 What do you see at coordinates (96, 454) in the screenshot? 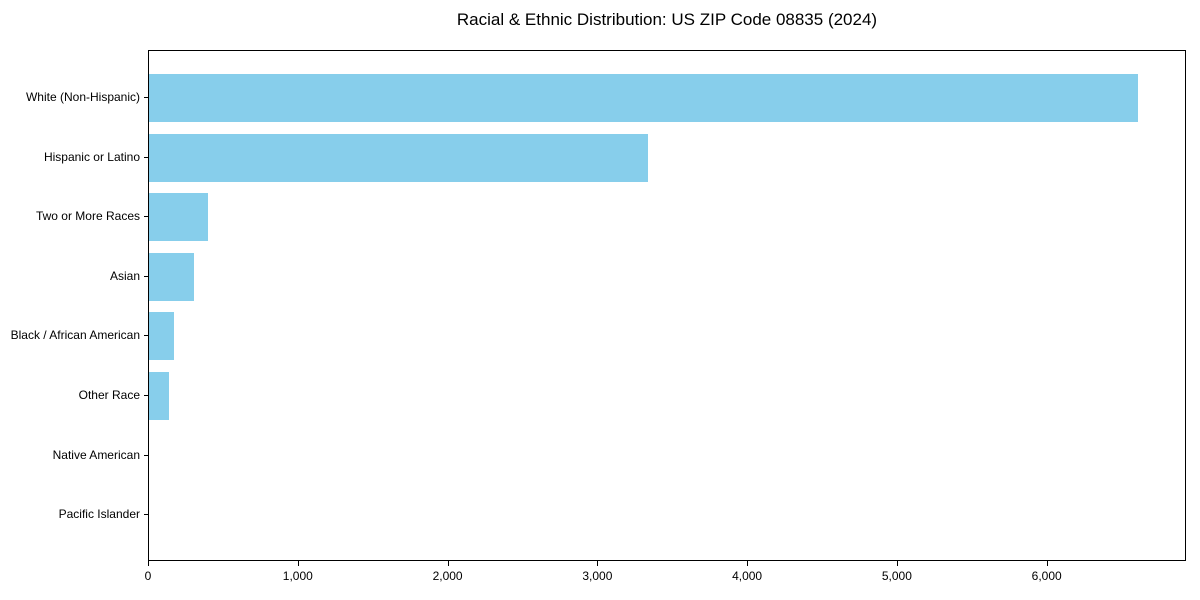
I see `y-tick-label: Native American` at bounding box center [96, 454].